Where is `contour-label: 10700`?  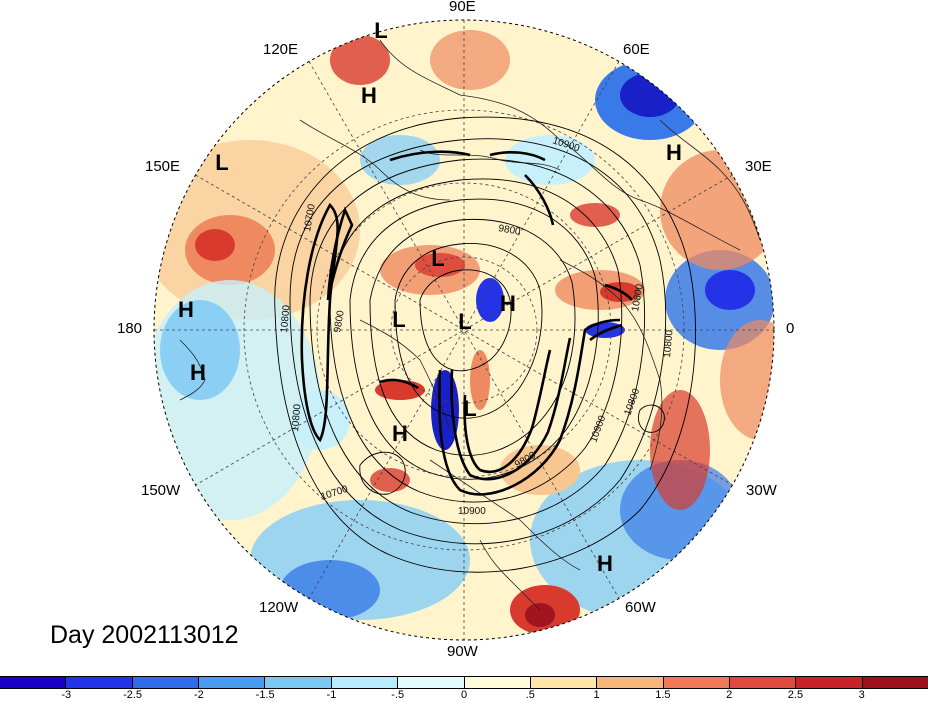
contour-label: 10700 is located at coordinates (310, 218).